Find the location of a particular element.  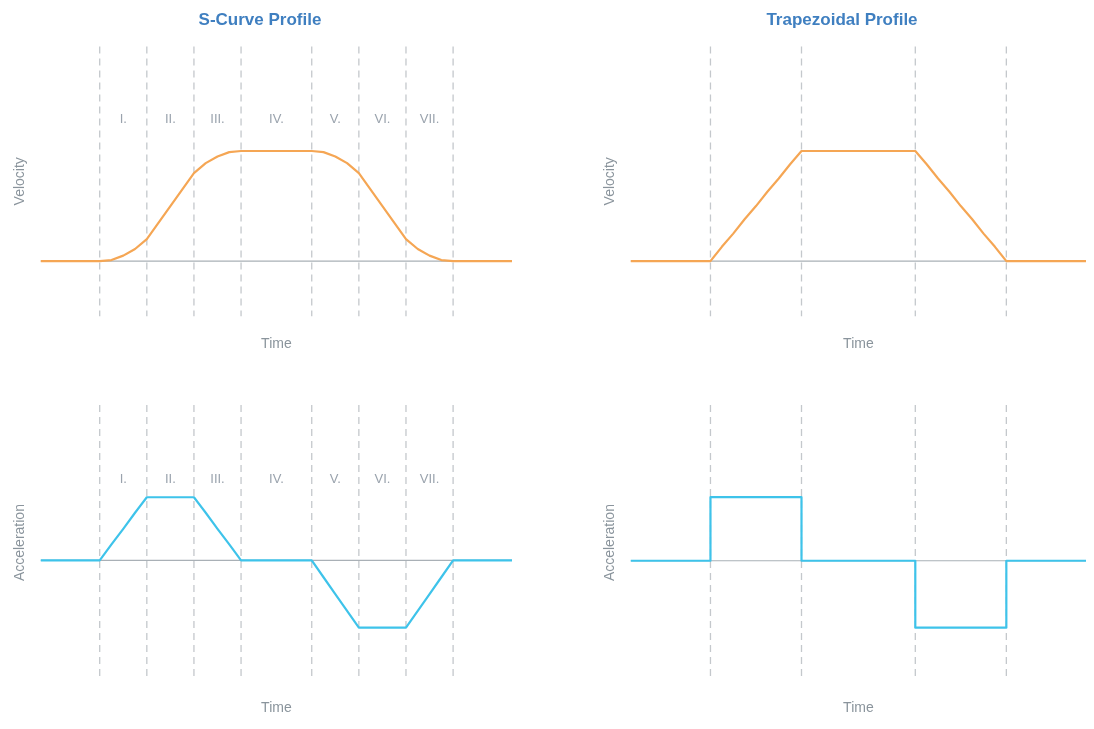

chart-title: Trapezoidal Profile is located at coordinates (842, 19).